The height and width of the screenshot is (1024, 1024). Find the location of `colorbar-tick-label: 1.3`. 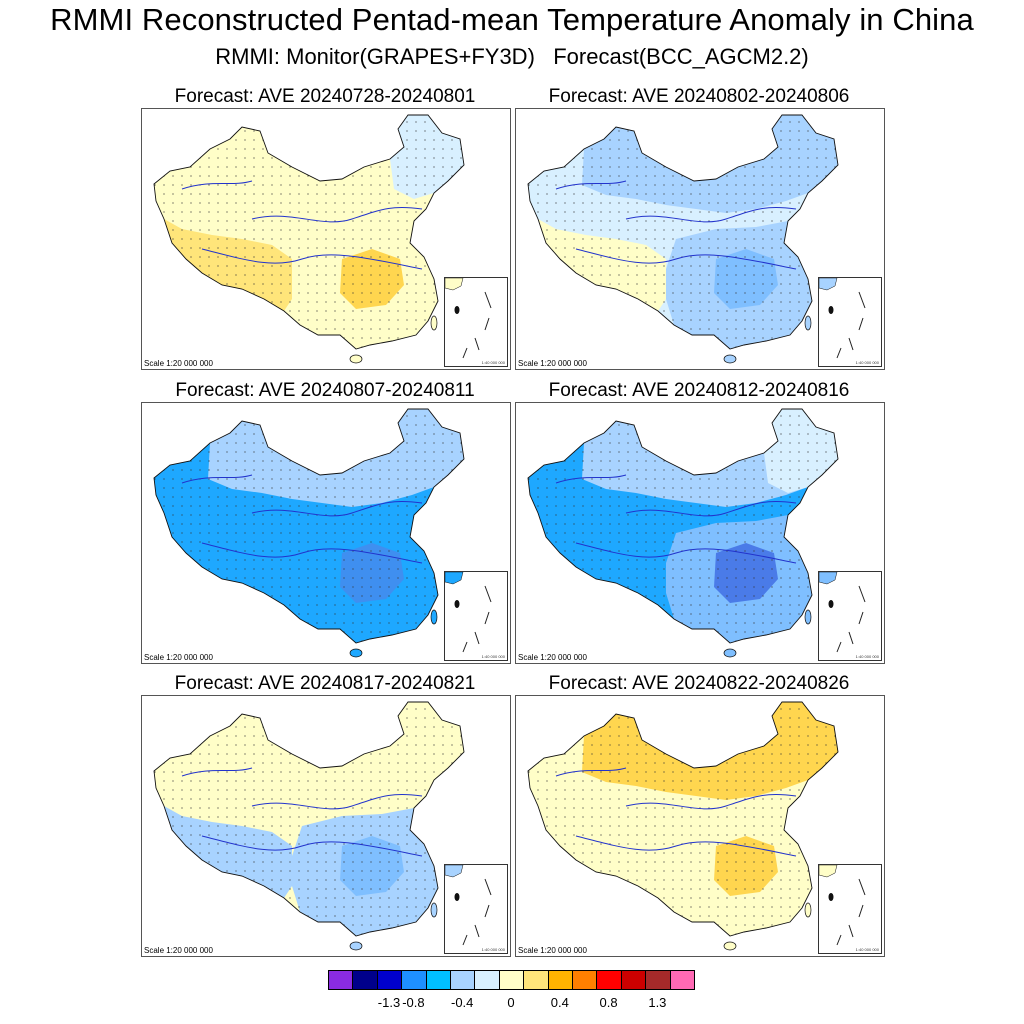

colorbar-tick-label: 1.3 is located at coordinates (657, 1002).